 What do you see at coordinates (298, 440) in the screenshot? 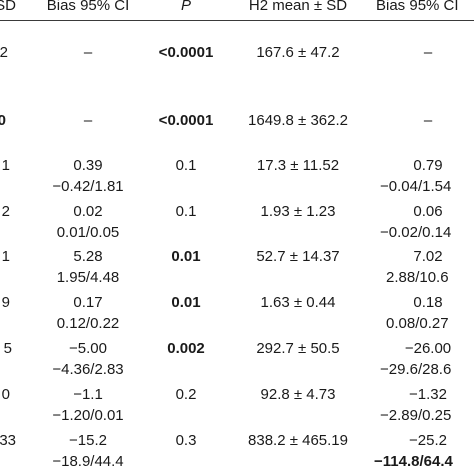
I see `cell-h2-mean-sd: 838.2 ± 465.19` at bounding box center [298, 440].